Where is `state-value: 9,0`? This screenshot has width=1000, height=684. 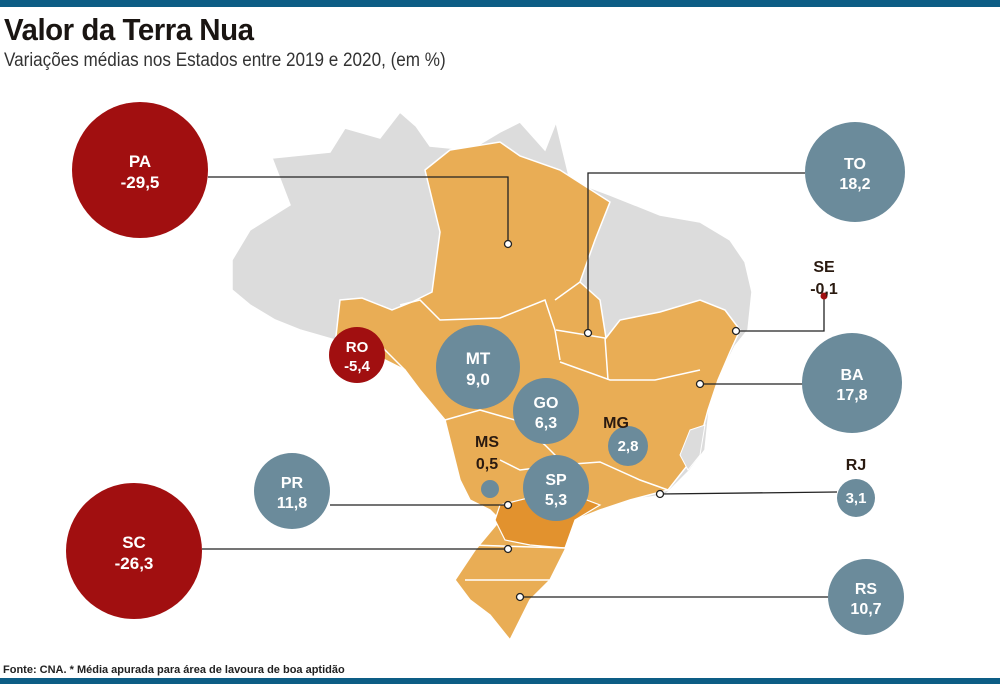
state-value: 9,0 is located at coordinates (478, 379).